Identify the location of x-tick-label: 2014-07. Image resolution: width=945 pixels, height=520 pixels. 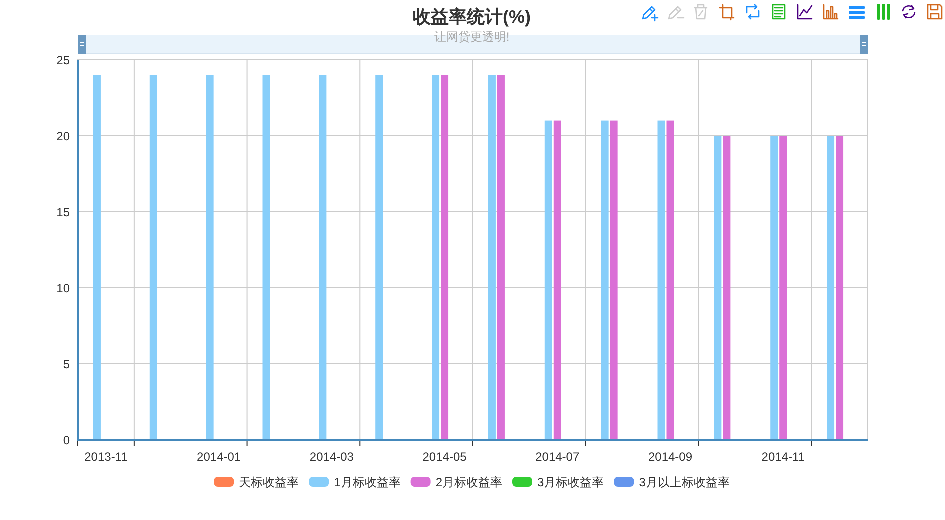
(558, 457).